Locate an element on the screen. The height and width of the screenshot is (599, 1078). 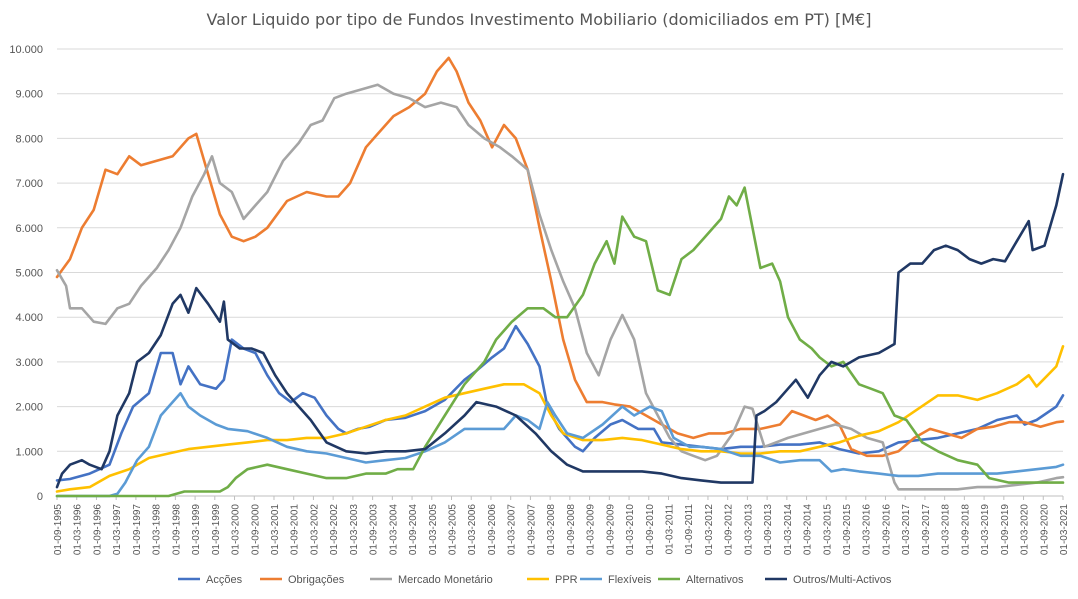
legend-label: Flexíveis is located at coordinates (630, 580).